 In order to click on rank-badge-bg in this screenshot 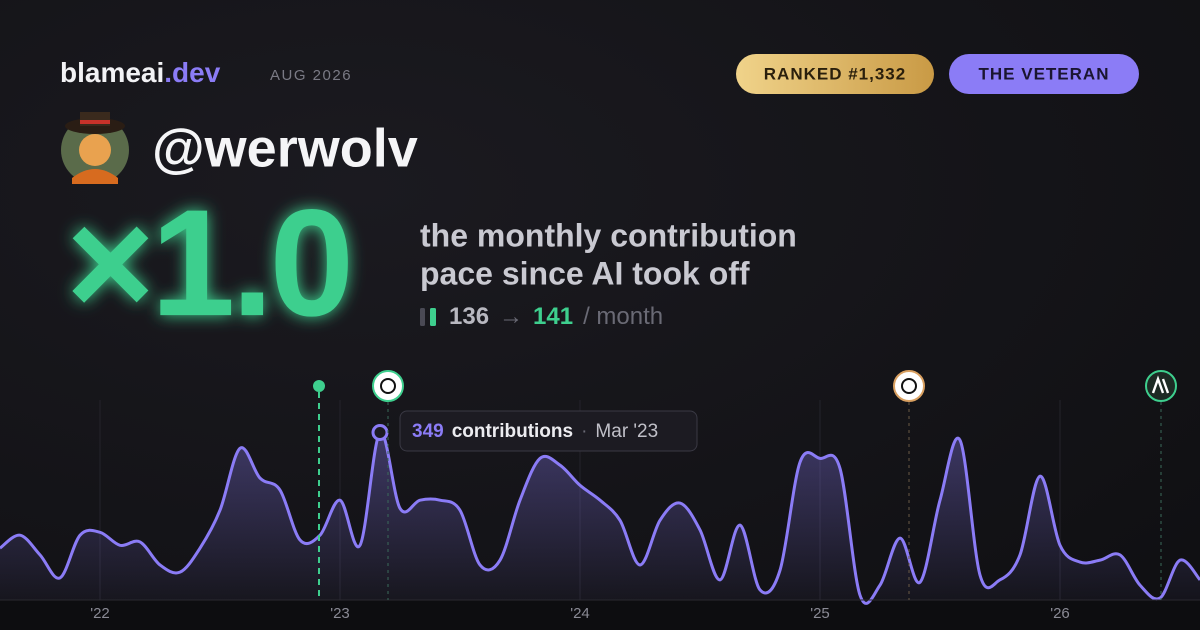, I will do `click(835, 74)`.